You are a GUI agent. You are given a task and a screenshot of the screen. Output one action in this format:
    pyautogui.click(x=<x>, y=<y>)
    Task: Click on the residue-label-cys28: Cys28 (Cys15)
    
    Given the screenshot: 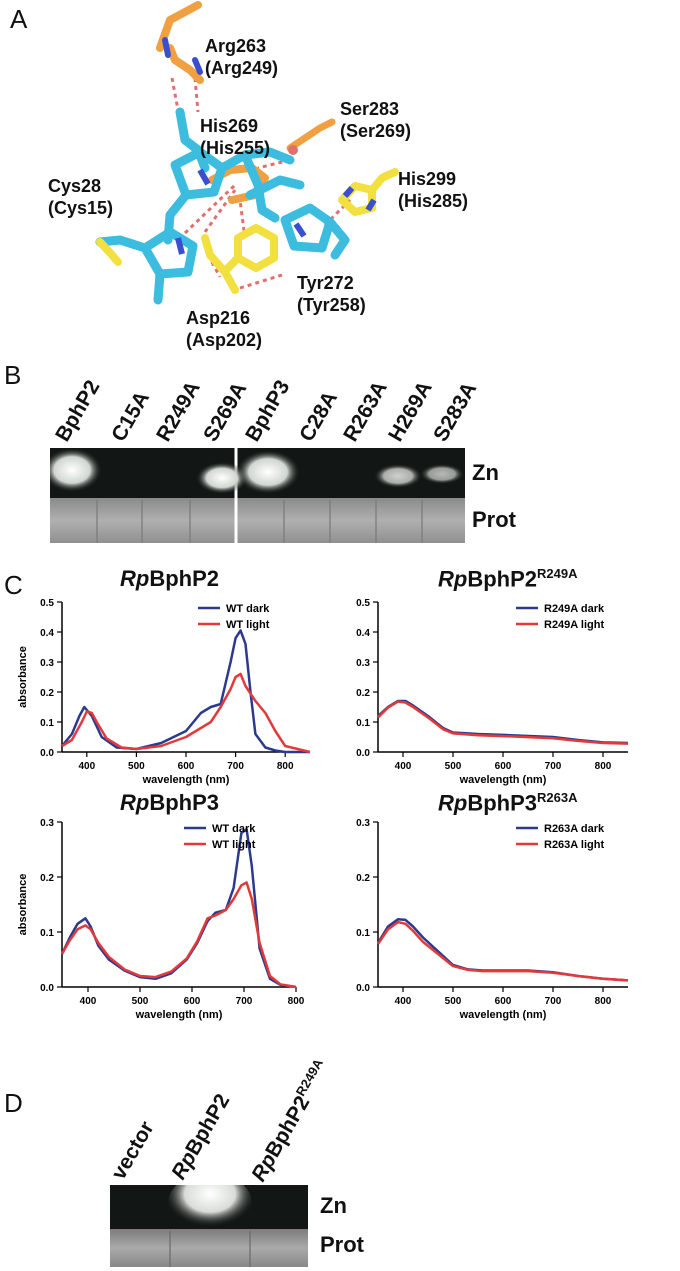 What is the action you would take?
    pyautogui.click(x=81, y=197)
    